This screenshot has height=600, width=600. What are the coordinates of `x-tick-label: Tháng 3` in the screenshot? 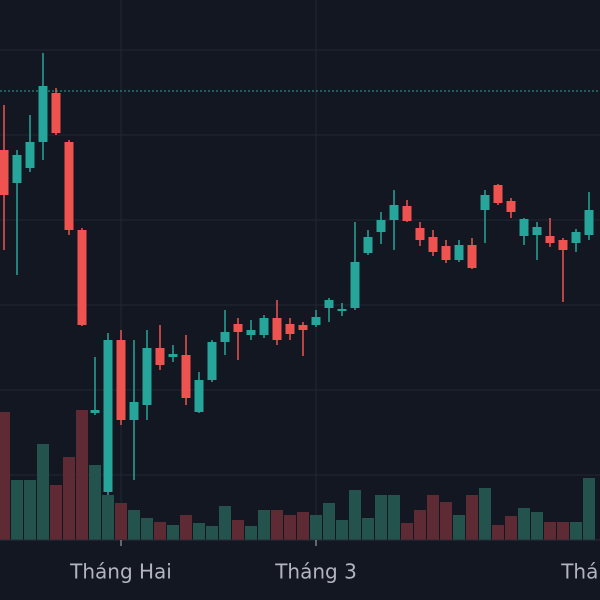 It's located at (315, 572).